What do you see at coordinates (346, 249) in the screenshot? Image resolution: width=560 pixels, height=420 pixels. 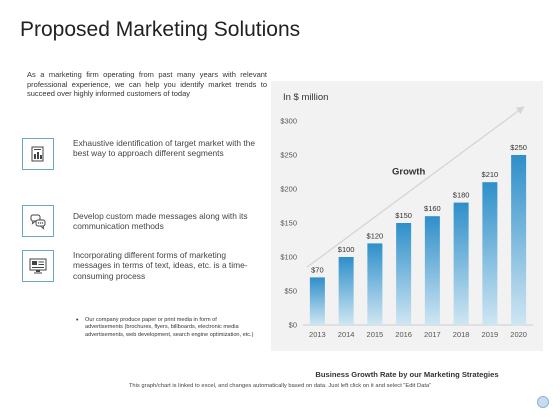 I see `data-label: $100` at bounding box center [346, 249].